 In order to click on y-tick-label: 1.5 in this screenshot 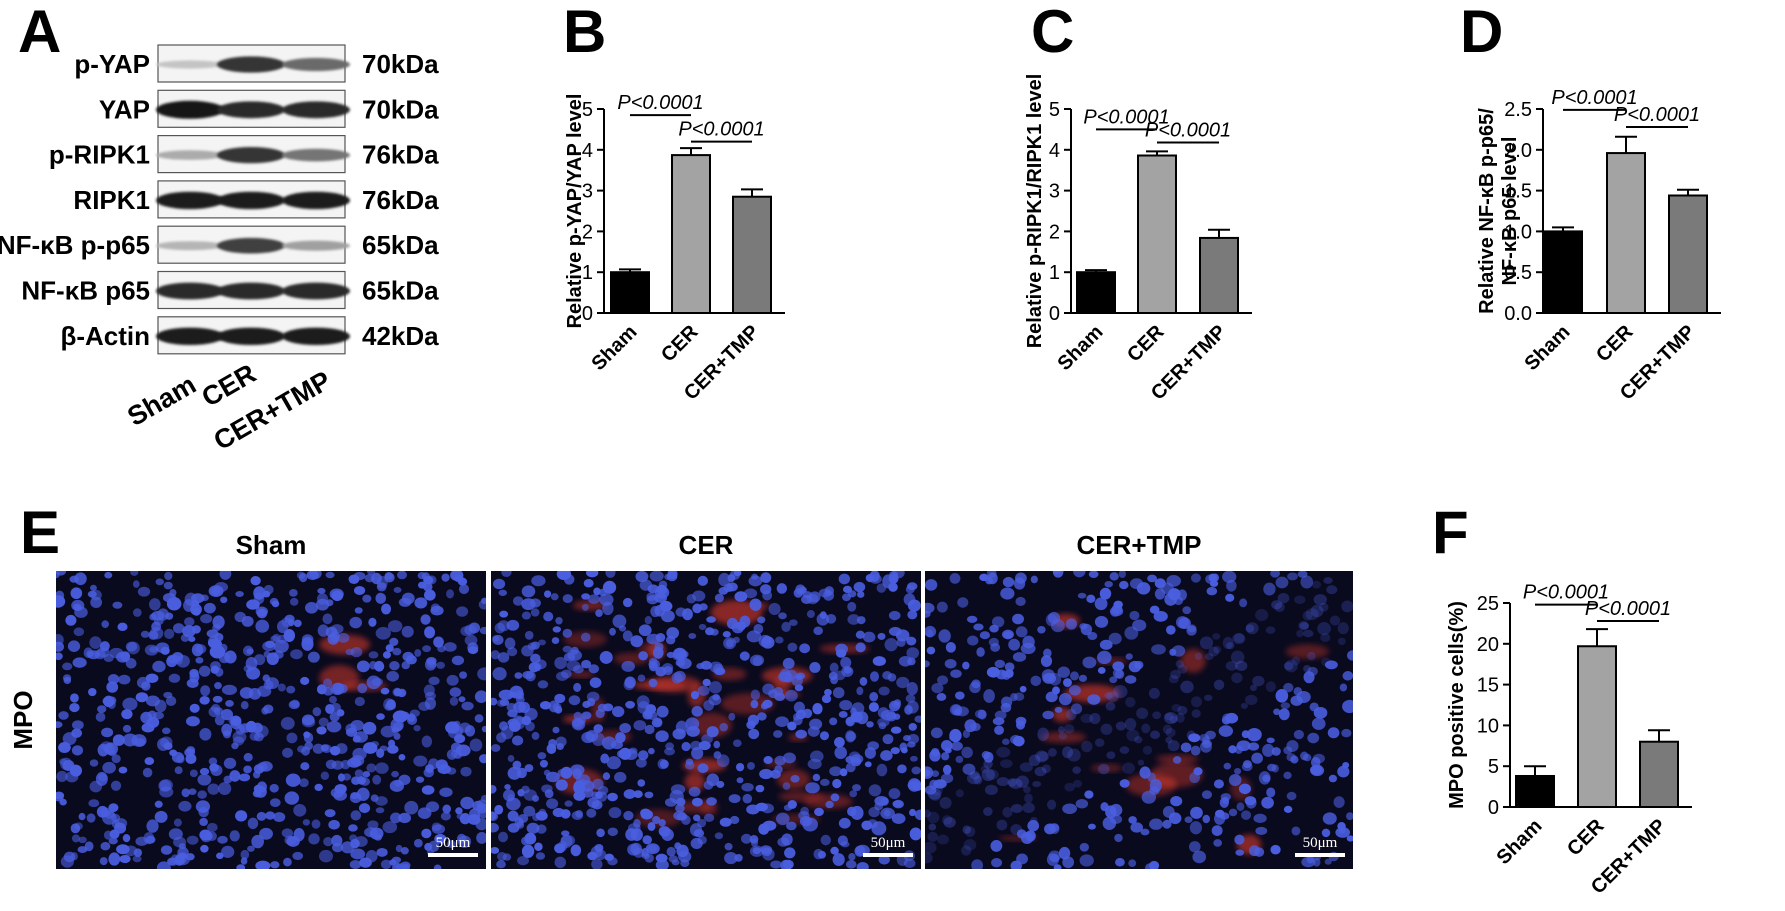, I will do `click(1518, 192)`.